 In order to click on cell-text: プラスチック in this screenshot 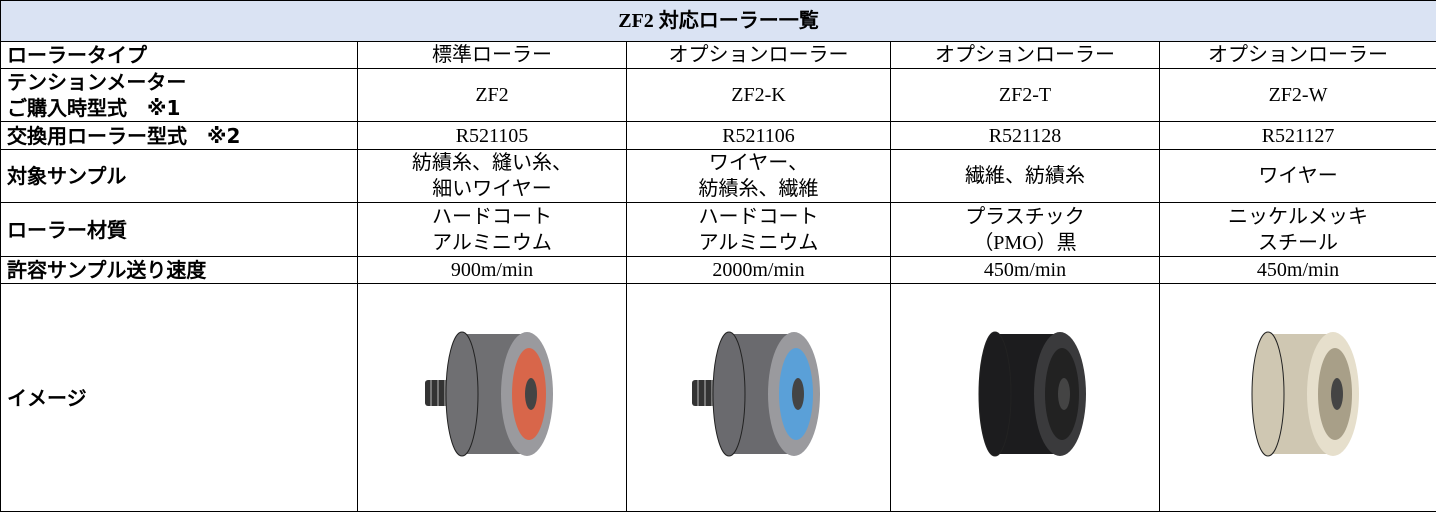, I will do `click(1025, 216)`.